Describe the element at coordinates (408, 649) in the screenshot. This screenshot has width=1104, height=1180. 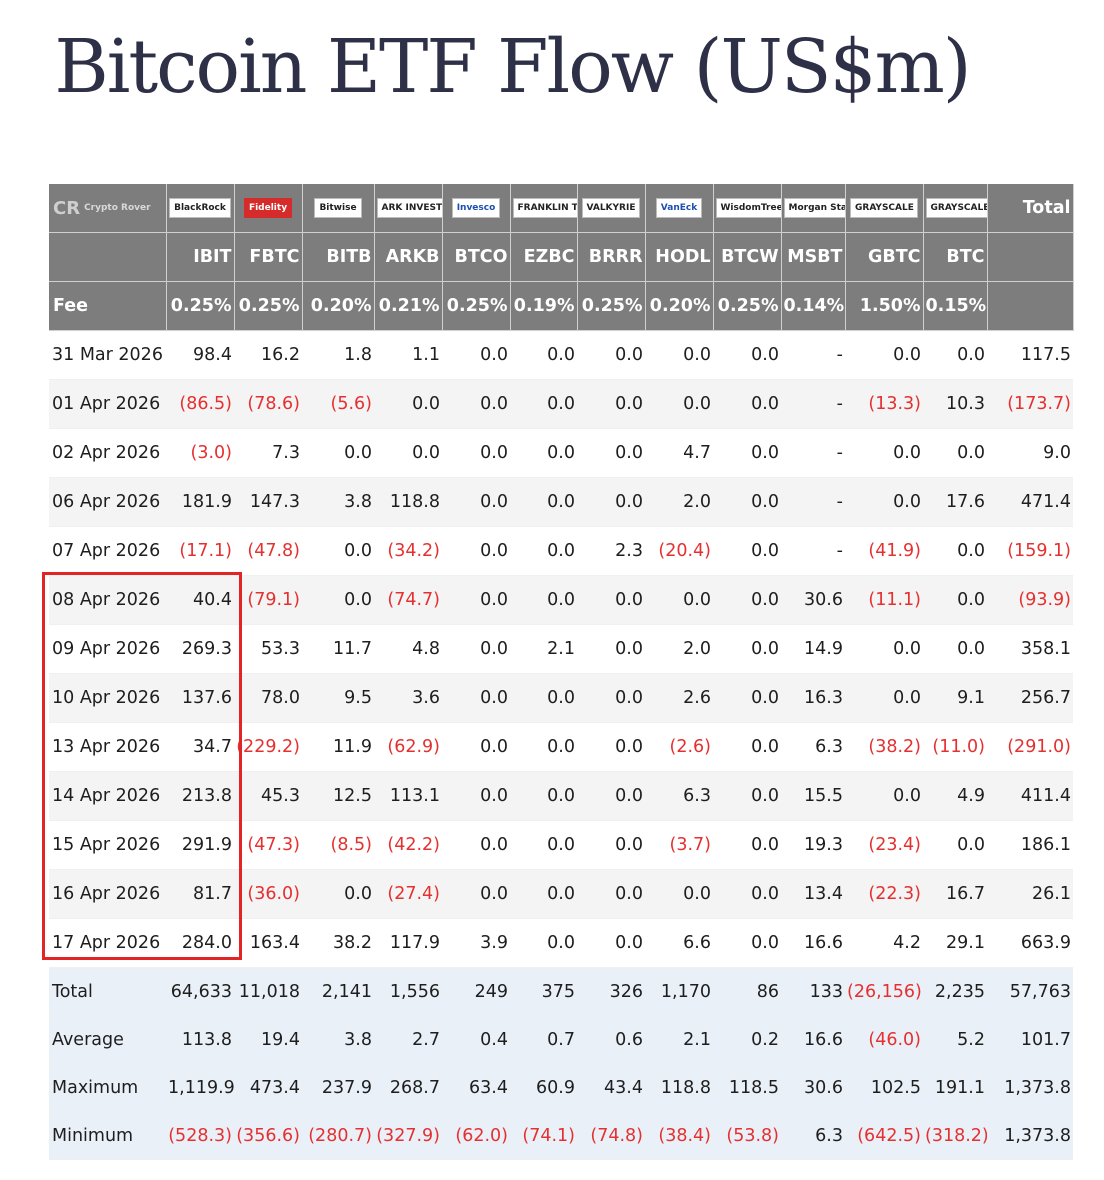
I see `flow-value: 4.8` at that location.